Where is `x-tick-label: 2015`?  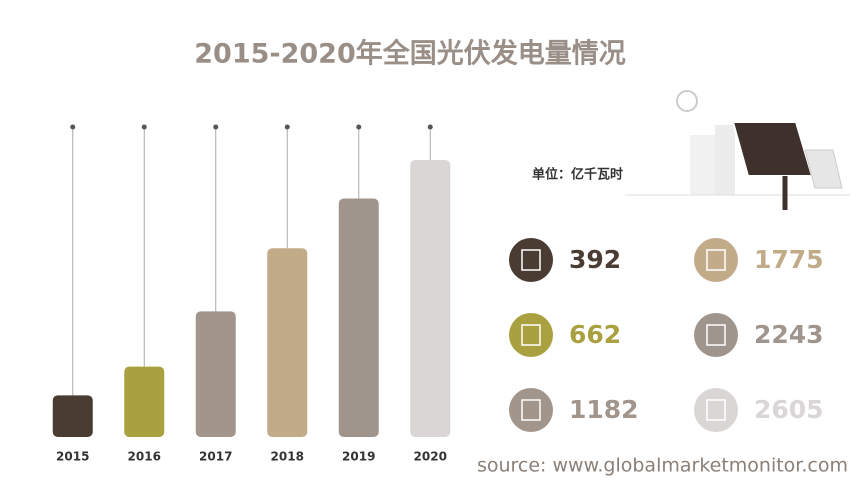
x-tick-label: 2015 is located at coordinates (72, 457).